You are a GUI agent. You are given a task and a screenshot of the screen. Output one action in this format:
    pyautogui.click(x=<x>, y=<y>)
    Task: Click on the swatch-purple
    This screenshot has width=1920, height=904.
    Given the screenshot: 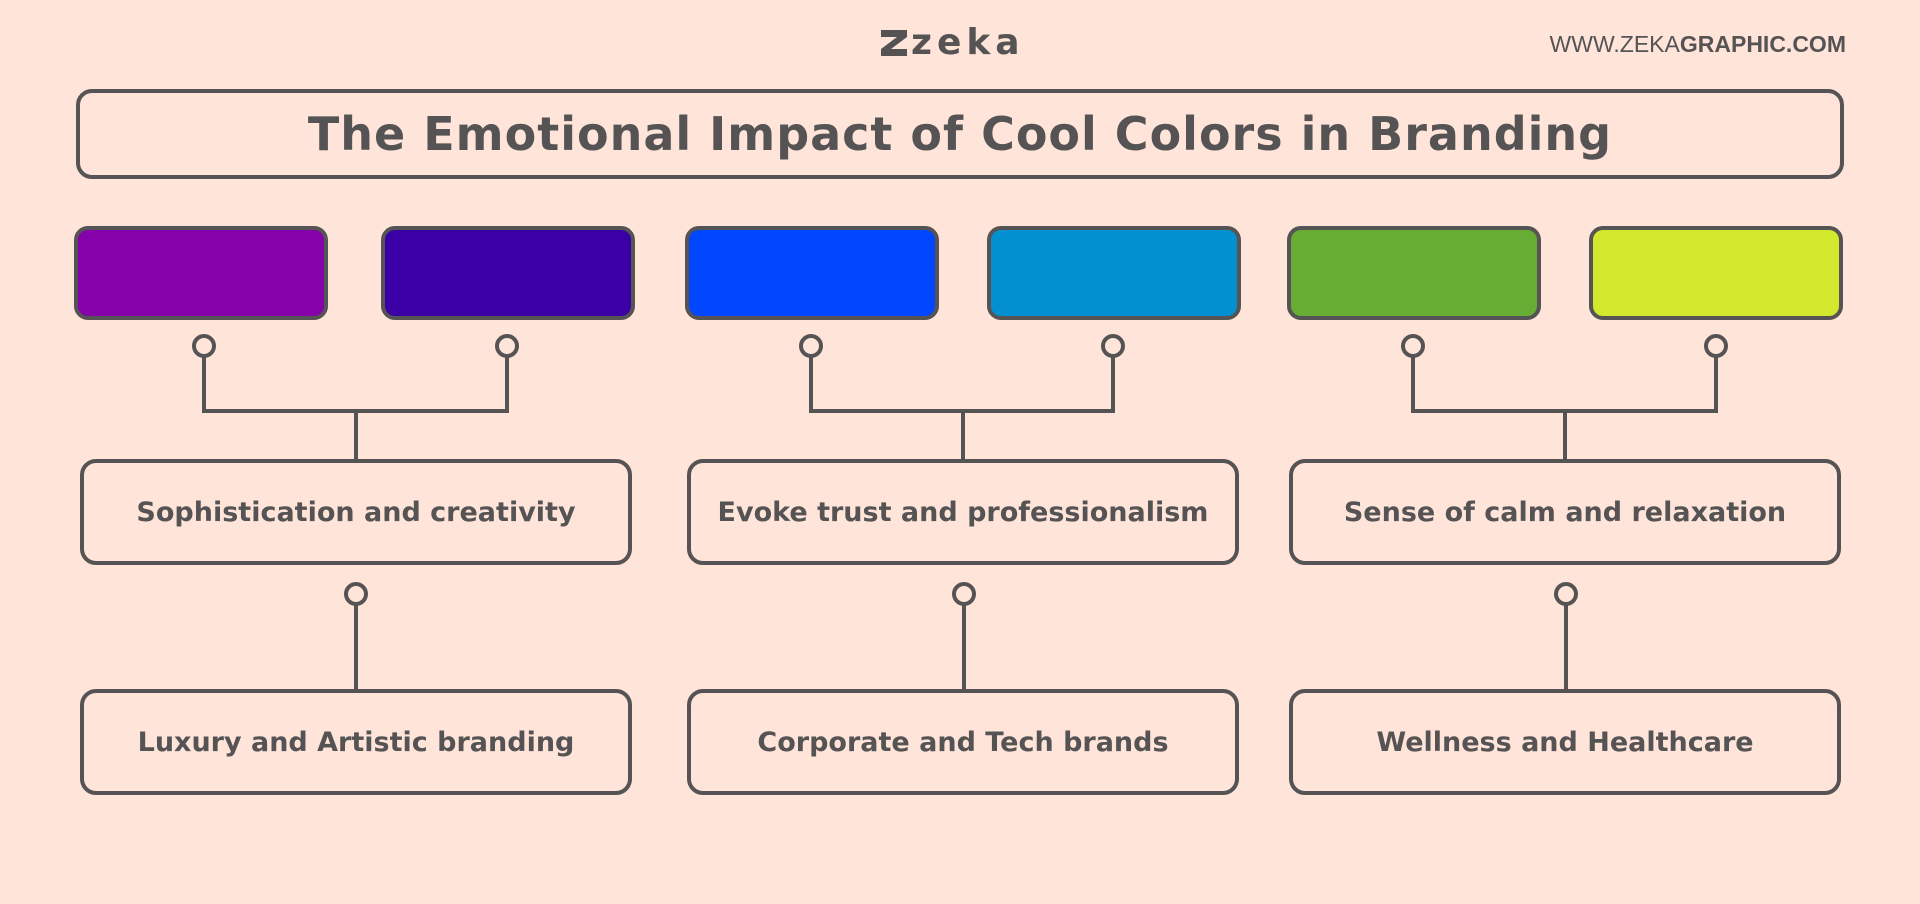 What is the action you would take?
    pyautogui.click(x=201, y=273)
    